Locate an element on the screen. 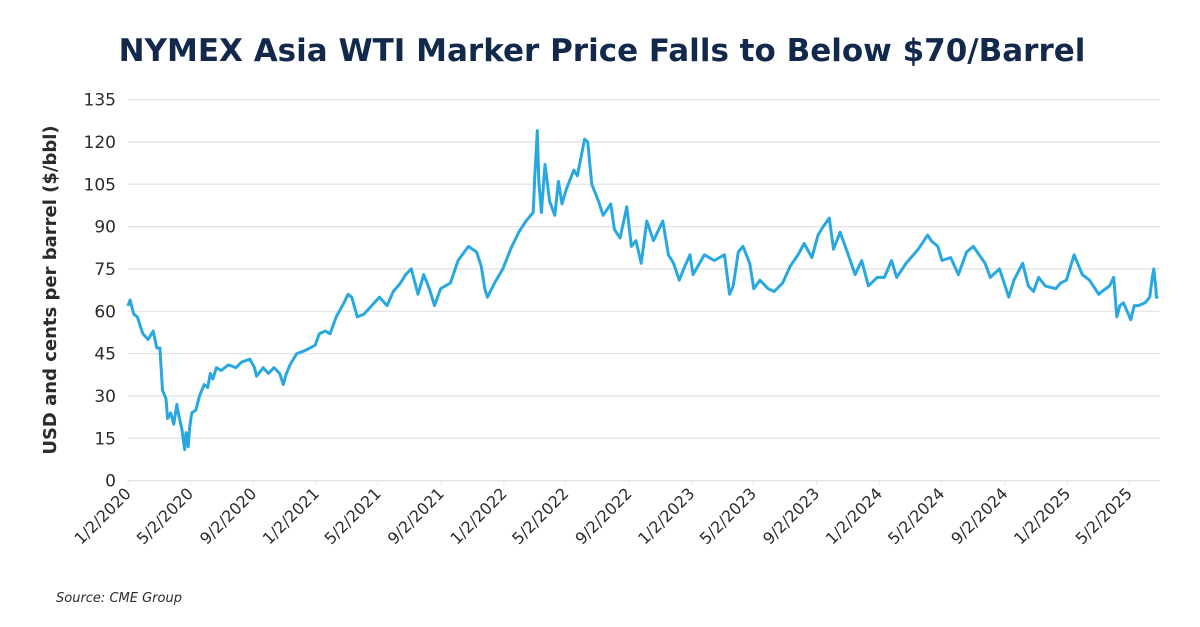 The width and height of the screenshot is (1200, 627). x-tick-label: 1/2/2020 is located at coordinates (103, 516).